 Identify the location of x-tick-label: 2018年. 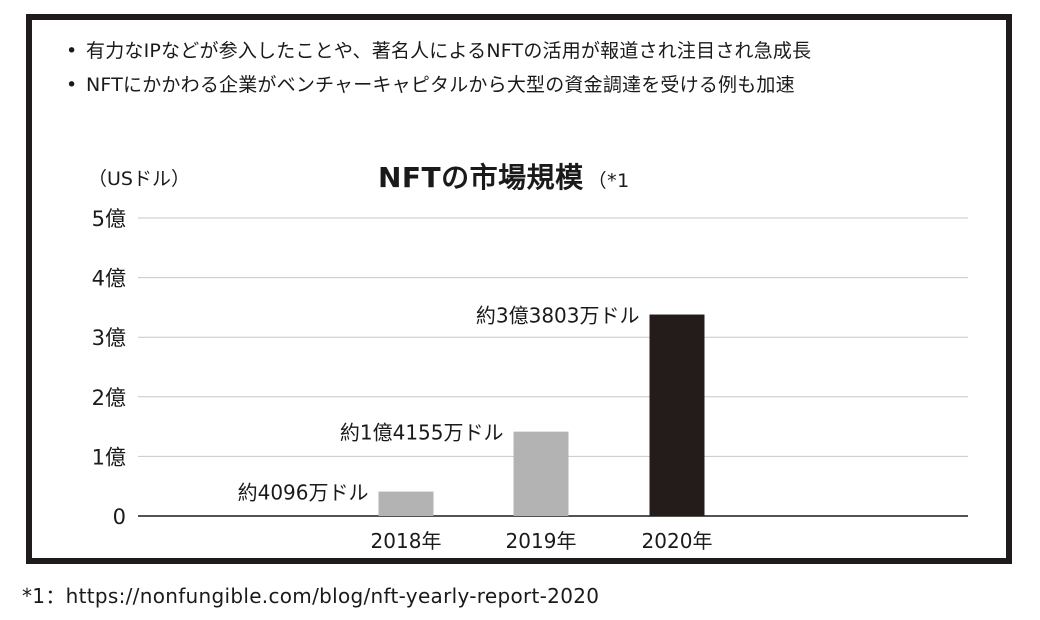
(406, 541).